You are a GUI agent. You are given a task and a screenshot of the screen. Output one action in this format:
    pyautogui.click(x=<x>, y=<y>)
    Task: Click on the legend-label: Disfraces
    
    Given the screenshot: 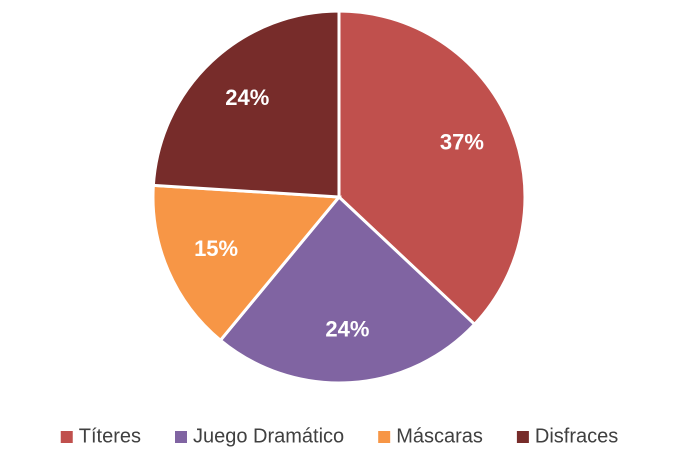 What is the action you would take?
    pyautogui.click(x=576, y=436)
    